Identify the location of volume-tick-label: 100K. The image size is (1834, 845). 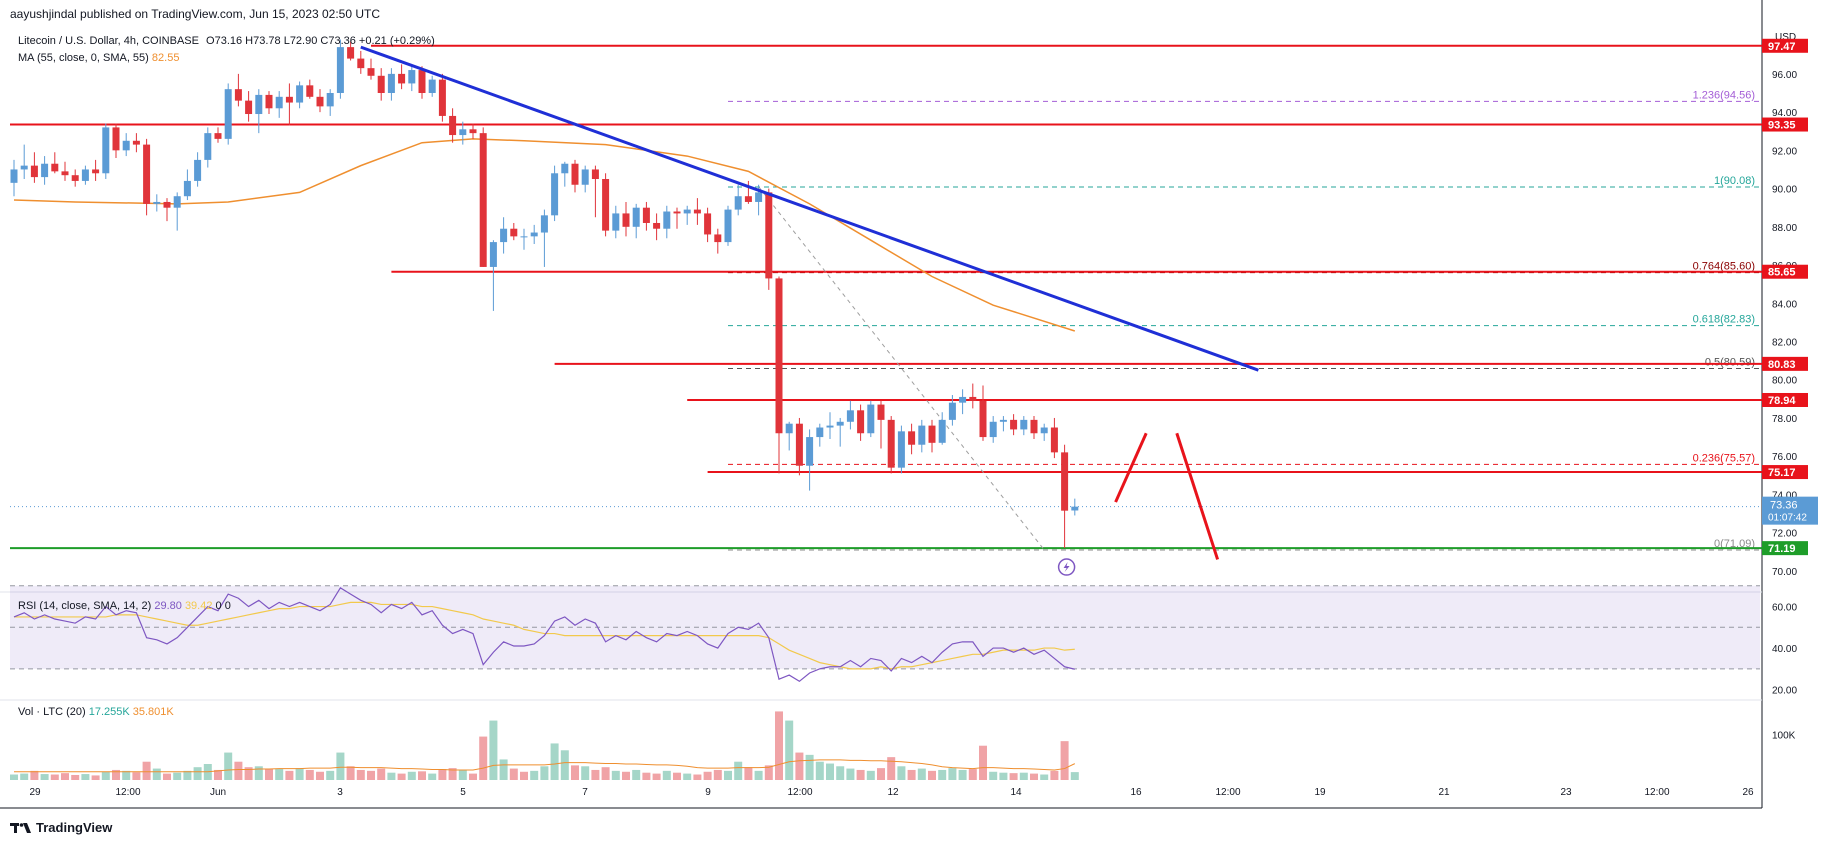
(1784, 735).